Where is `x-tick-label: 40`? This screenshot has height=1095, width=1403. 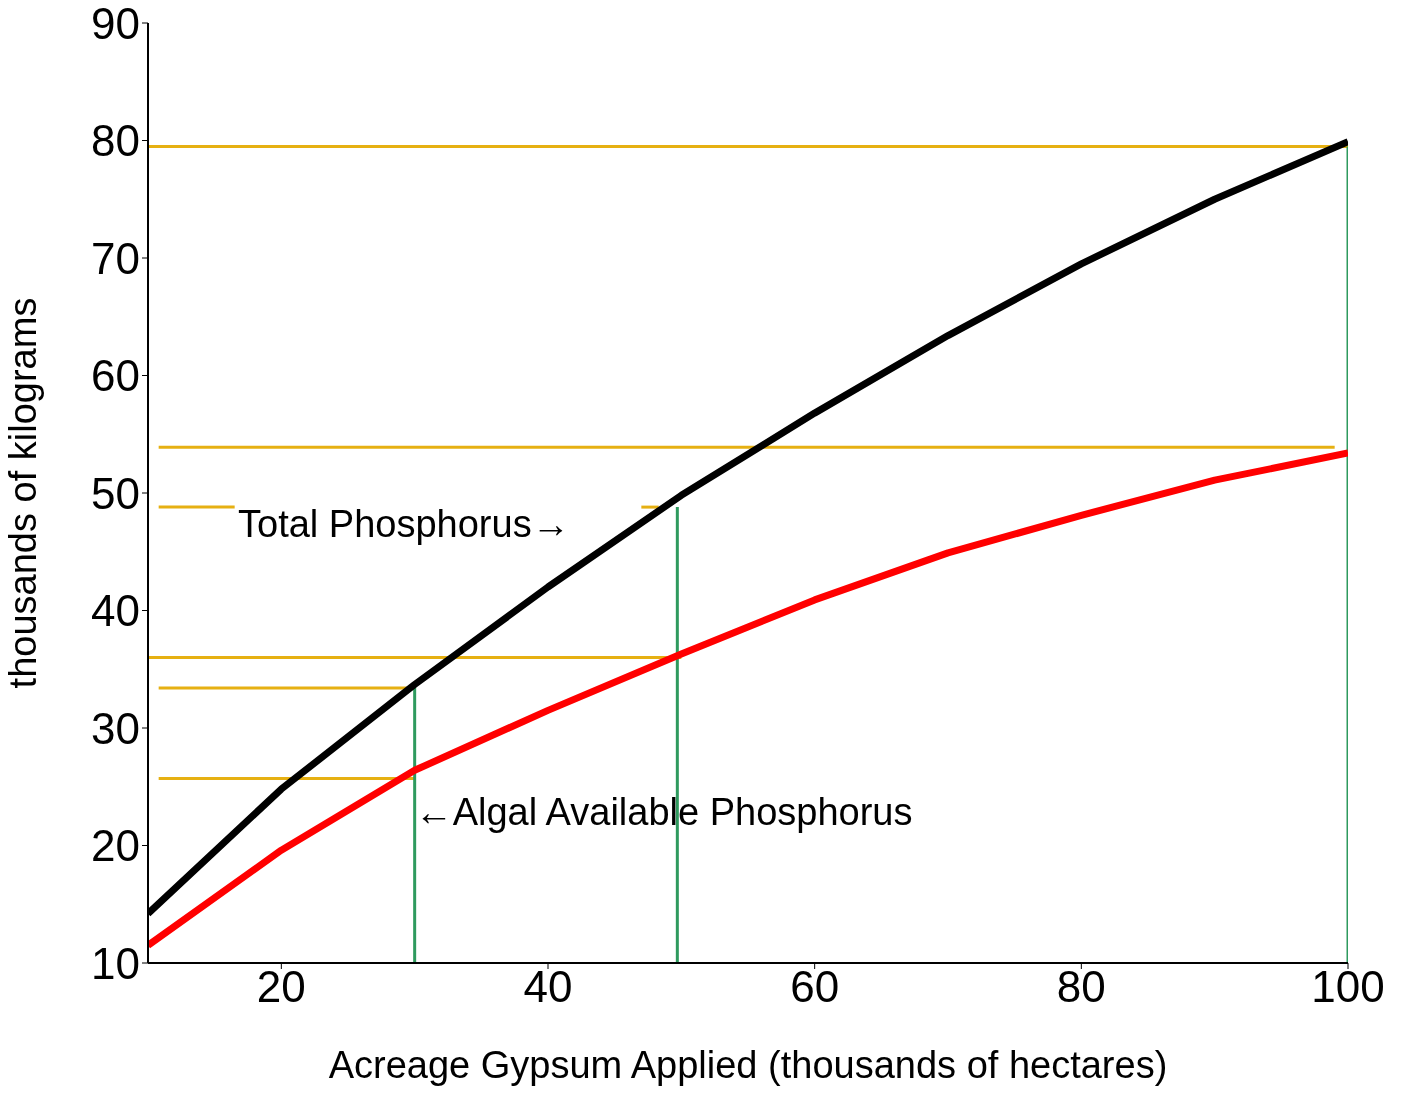
x-tick-label: 40 is located at coordinates (548, 987).